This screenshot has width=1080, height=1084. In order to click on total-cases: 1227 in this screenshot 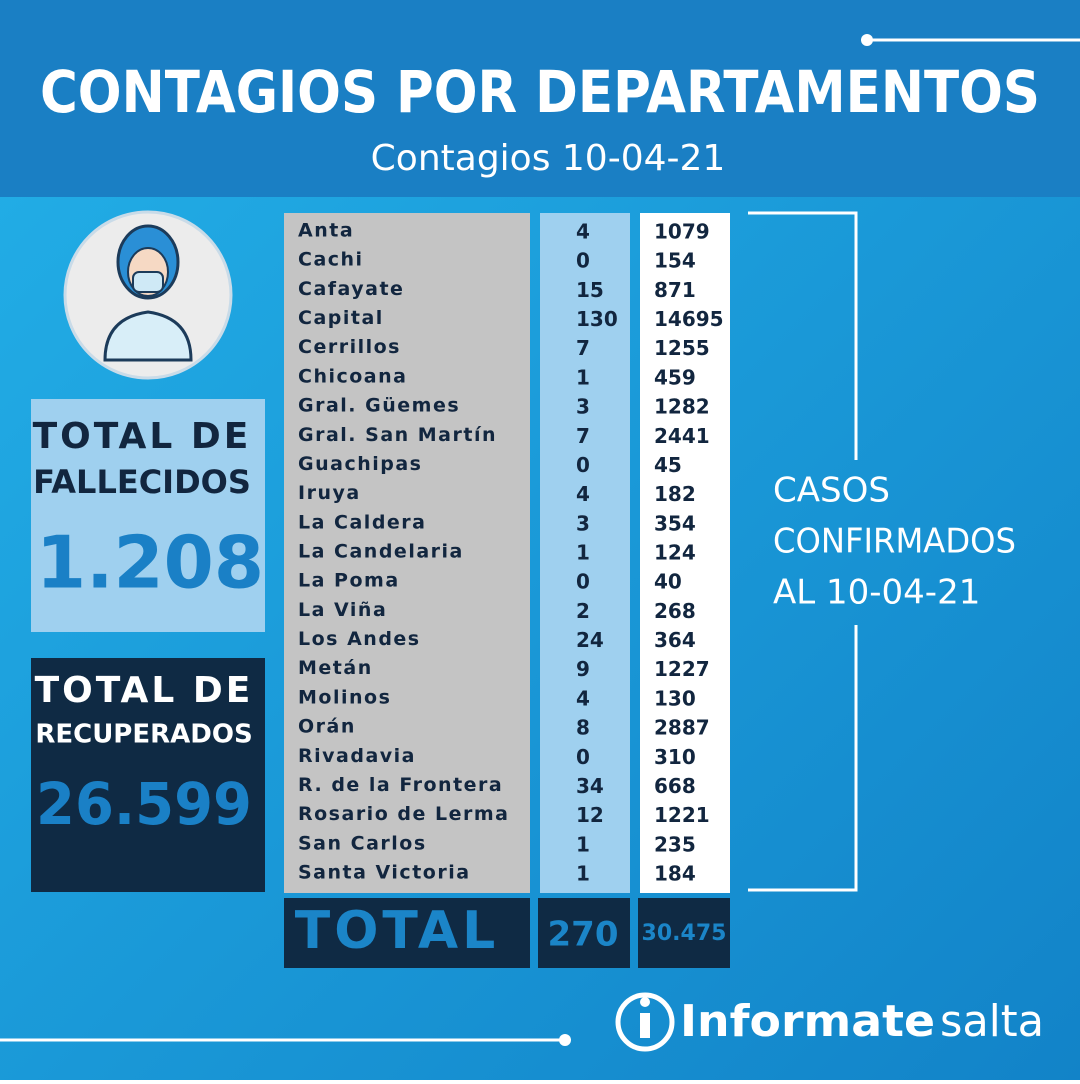, I will do `click(682, 669)`.